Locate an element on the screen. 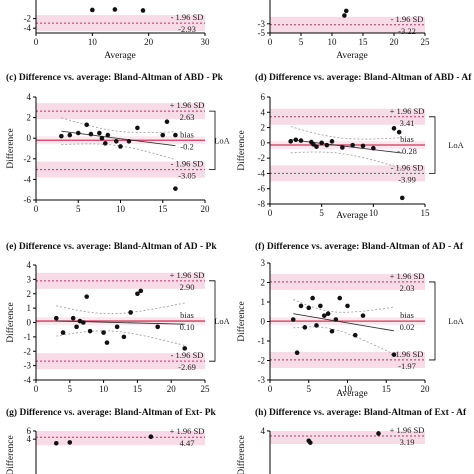 Image resolution: width=474 pixels, height=474 pixels. lower-loa-value: -1.97 is located at coordinates (407, 366).